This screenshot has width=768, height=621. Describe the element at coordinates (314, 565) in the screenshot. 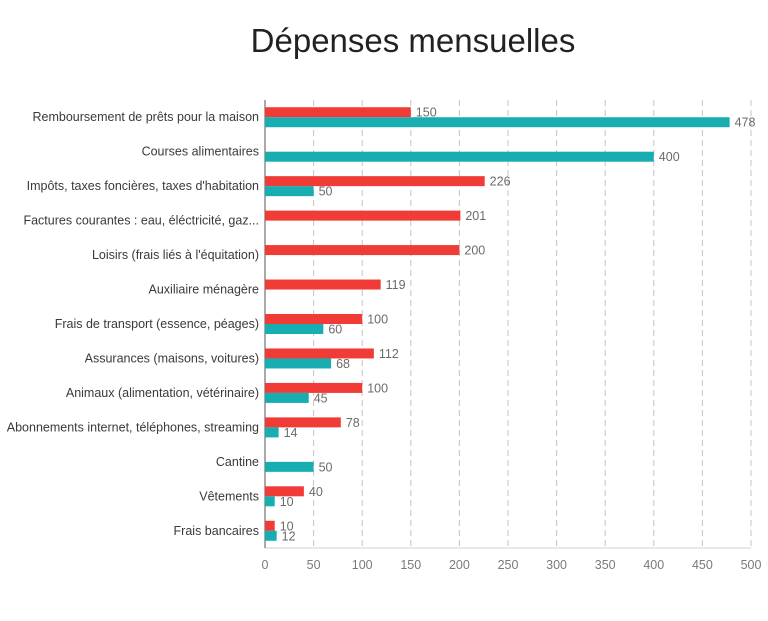

I see `x-tick-label: 50` at that location.